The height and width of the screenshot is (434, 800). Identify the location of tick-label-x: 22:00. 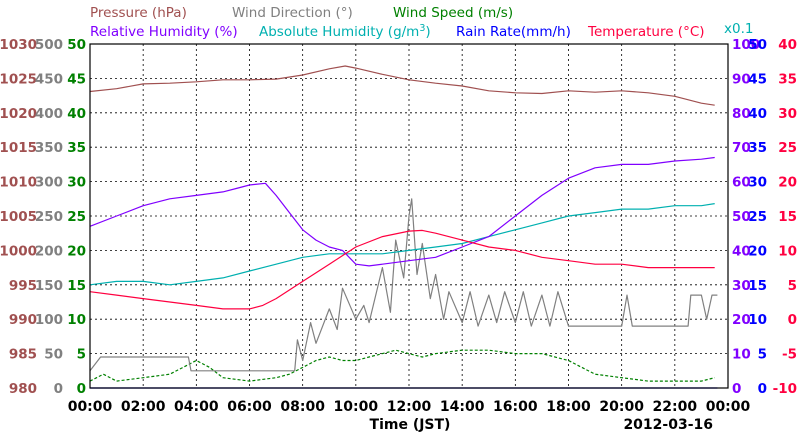
(675, 407).